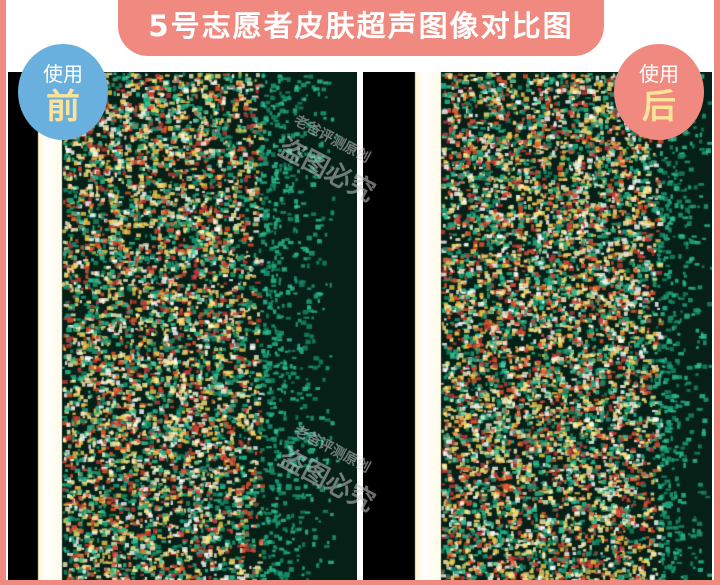 The image size is (720, 585). I want to click on after-badge-line2: 后, so click(659, 107).